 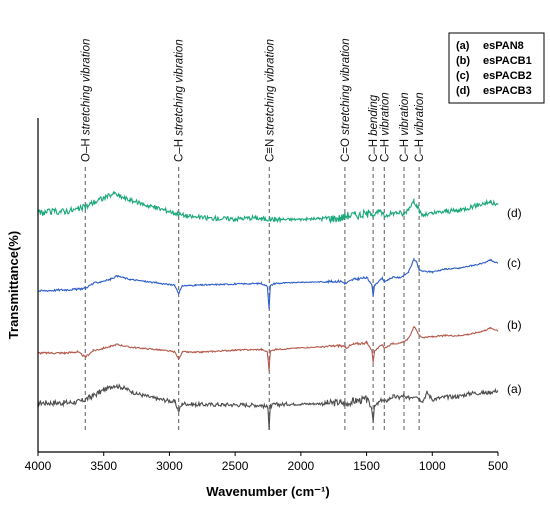 I want to click on legend-key: (b), so click(x=463, y=61).